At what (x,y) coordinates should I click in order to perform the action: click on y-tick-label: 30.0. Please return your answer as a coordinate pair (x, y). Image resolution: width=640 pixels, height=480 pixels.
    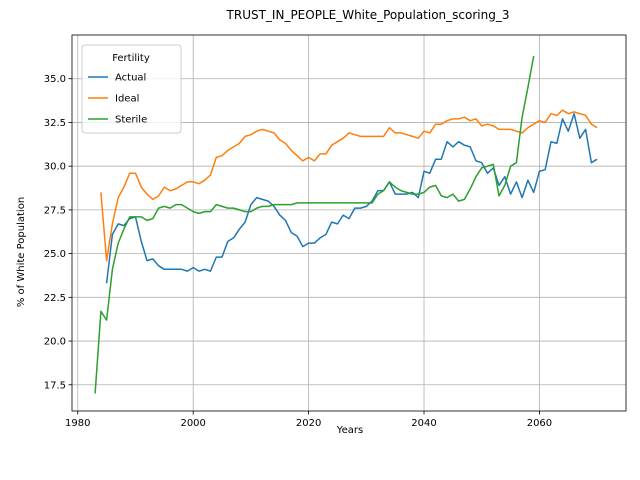
    Looking at the image, I should click on (55, 167).